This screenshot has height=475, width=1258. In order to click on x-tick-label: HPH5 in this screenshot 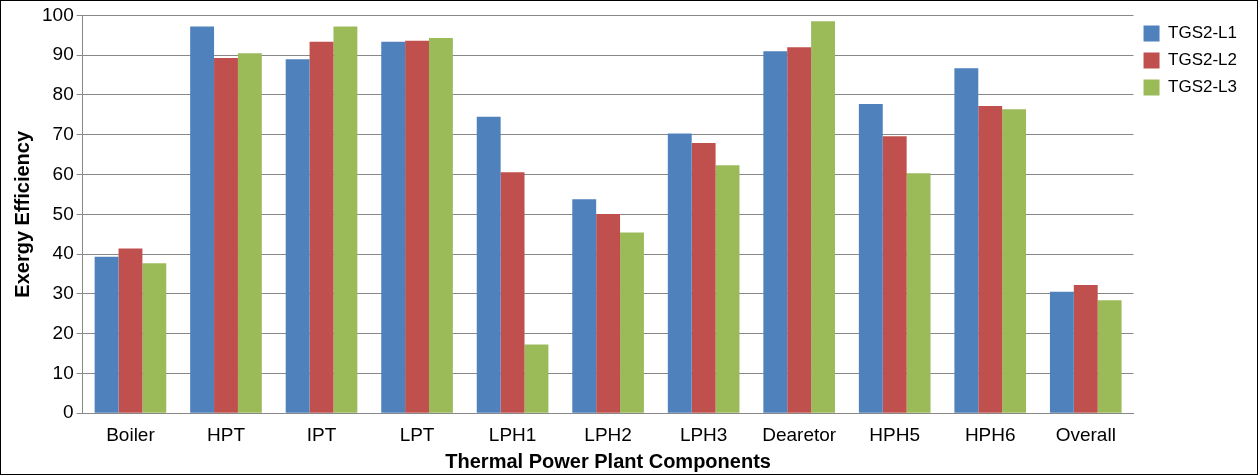, I will do `click(895, 434)`.